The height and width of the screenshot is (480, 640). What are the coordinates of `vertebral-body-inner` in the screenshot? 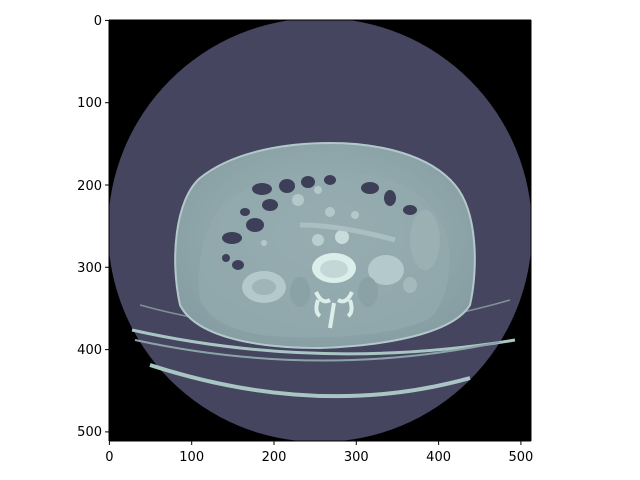 It's located at (334, 269).